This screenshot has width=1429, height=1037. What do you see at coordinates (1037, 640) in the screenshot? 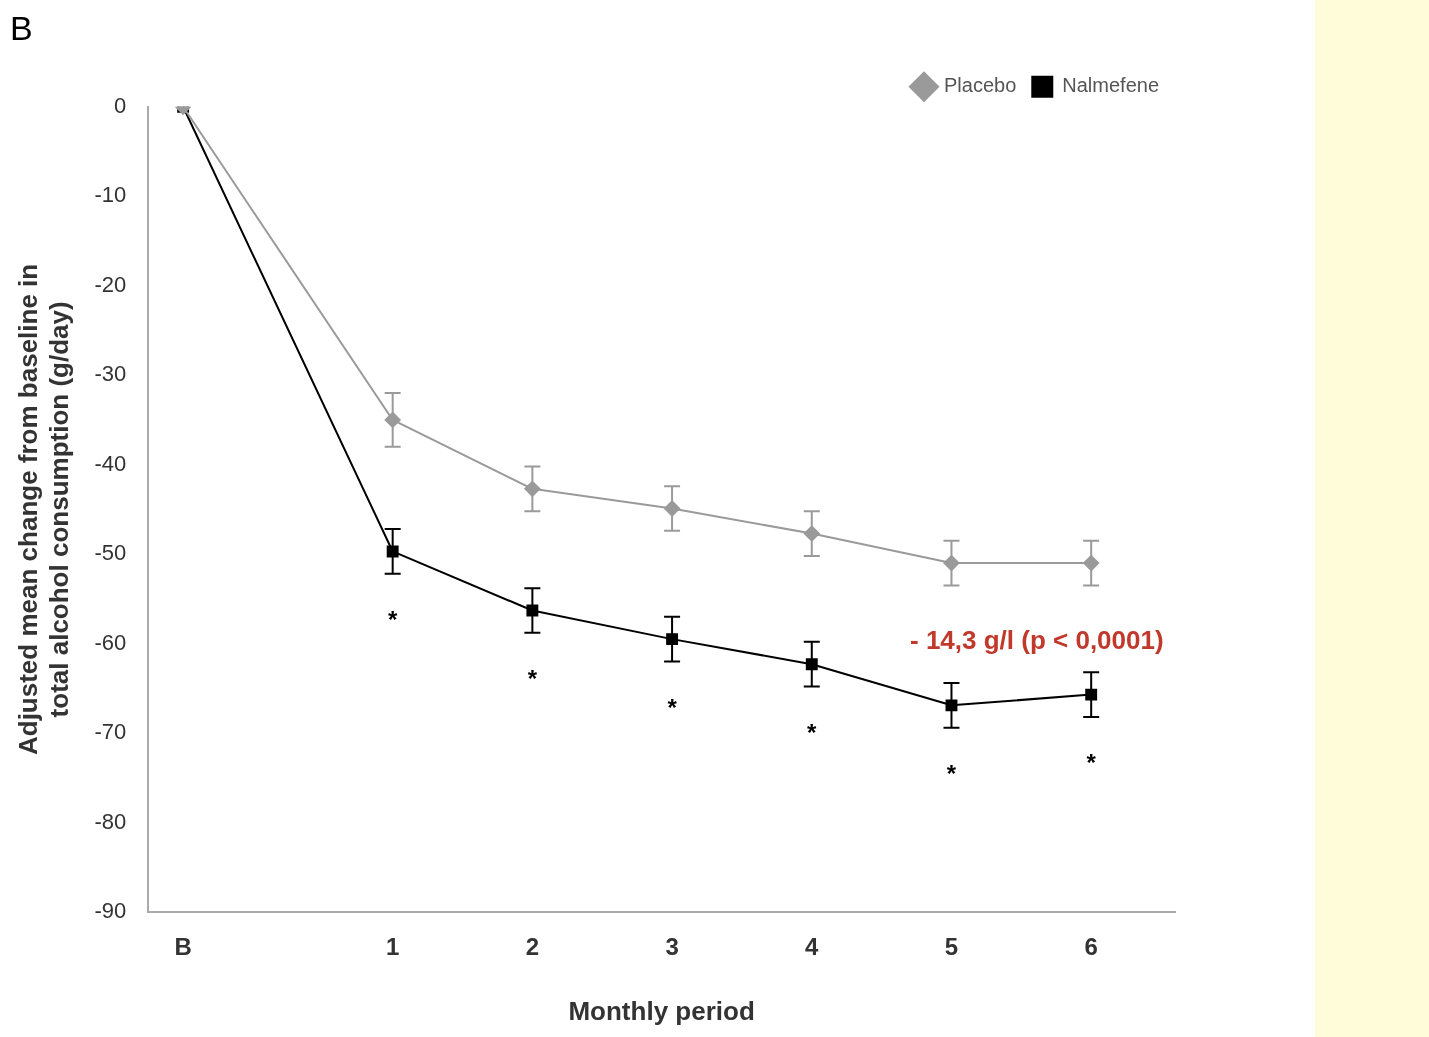
I see `annotation: - 14,3 g/l (p < 0,0001)` at bounding box center [1037, 640].